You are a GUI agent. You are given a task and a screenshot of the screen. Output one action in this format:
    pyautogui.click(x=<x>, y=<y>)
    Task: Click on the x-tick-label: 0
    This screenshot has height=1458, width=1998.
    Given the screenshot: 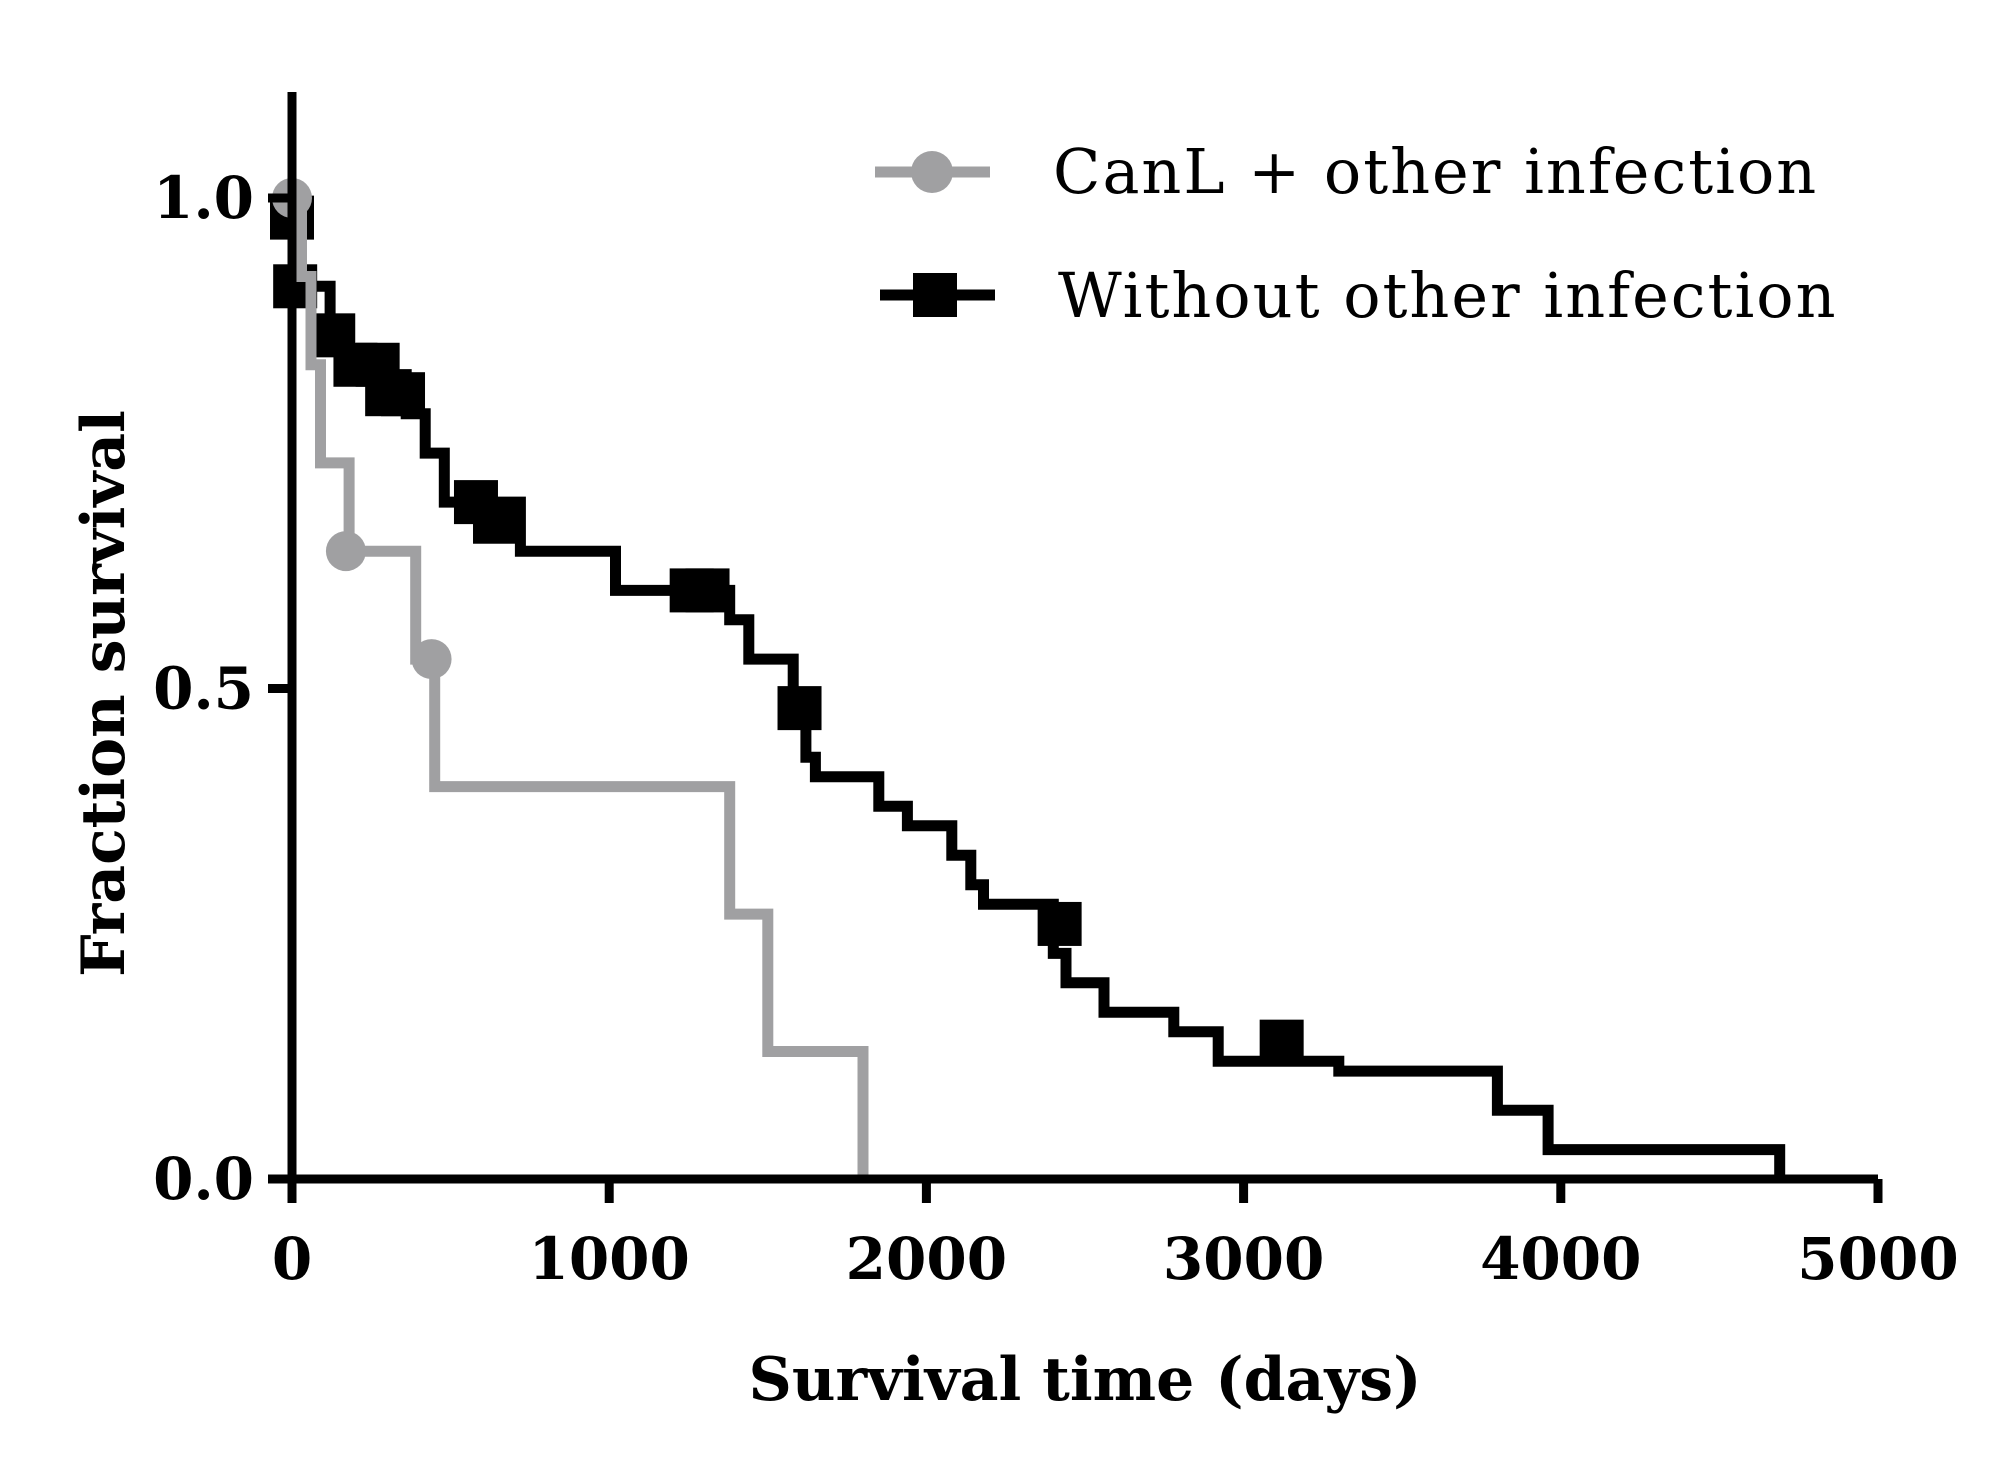 What is the action you would take?
    pyautogui.click(x=292, y=1259)
    